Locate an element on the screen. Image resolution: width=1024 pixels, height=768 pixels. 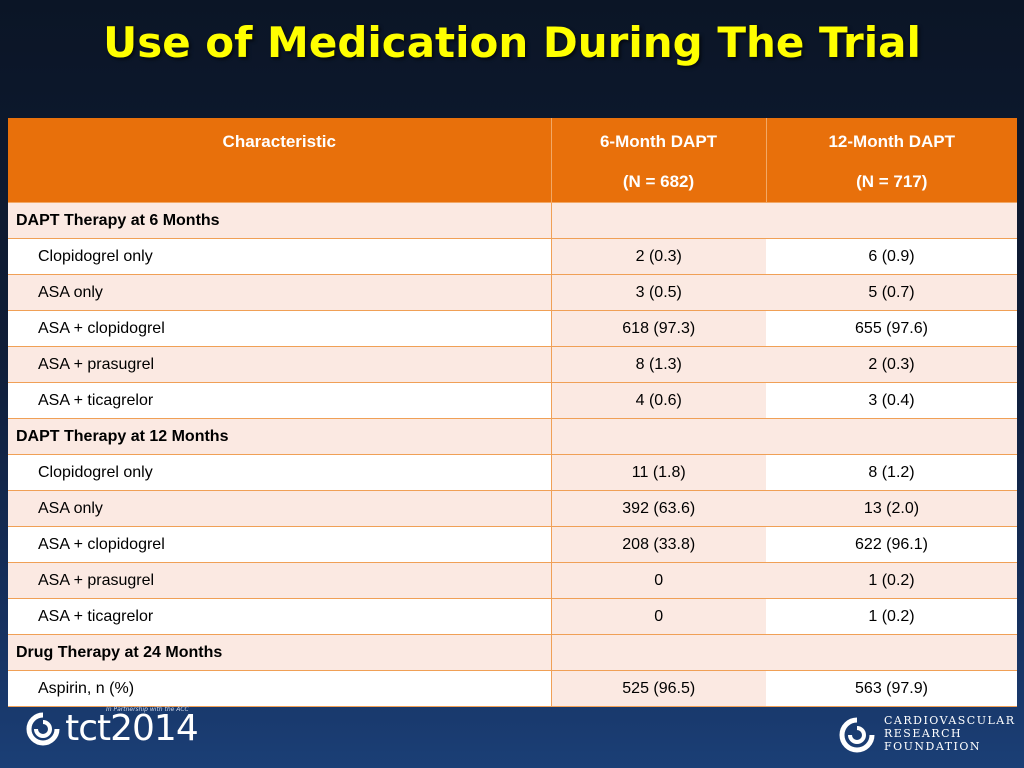
table-row: ASA + ticagrelor 4 (0.6) 3 (0.4) is located at coordinates (512, 400).